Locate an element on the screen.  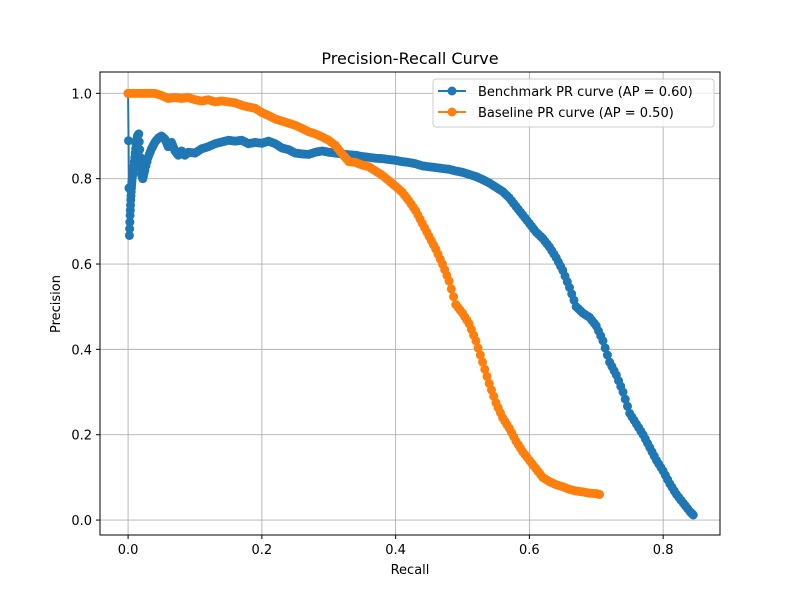
legend-marker-benchmark is located at coordinates (452, 91).